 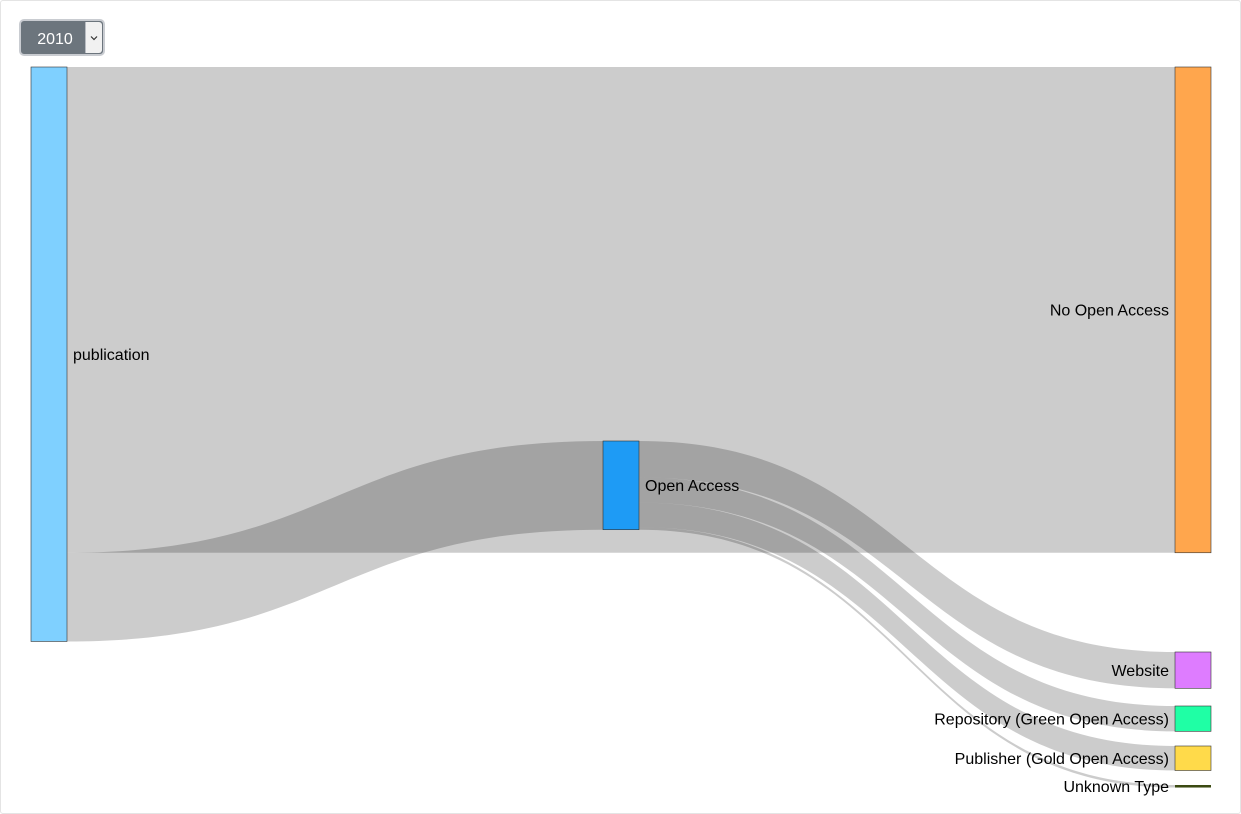 I want to click on year-select: 2010, so click(x=62, y=37).